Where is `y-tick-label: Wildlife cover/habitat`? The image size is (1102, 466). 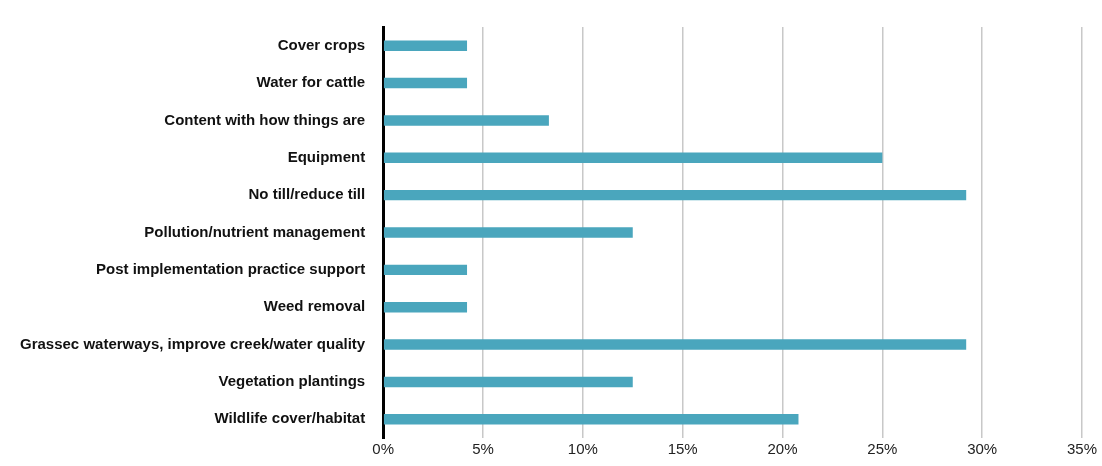 y-tick-label: Wildlife cover/habitat is located at coordinates (290, 418).